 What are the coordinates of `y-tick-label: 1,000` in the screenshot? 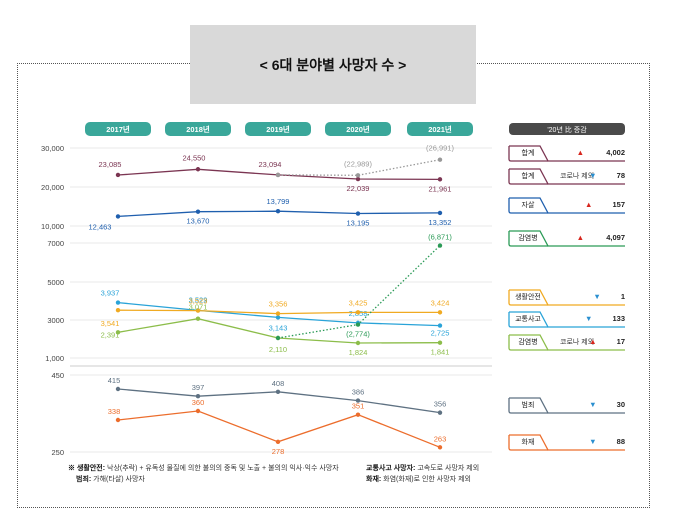 It's located at (54, 358).